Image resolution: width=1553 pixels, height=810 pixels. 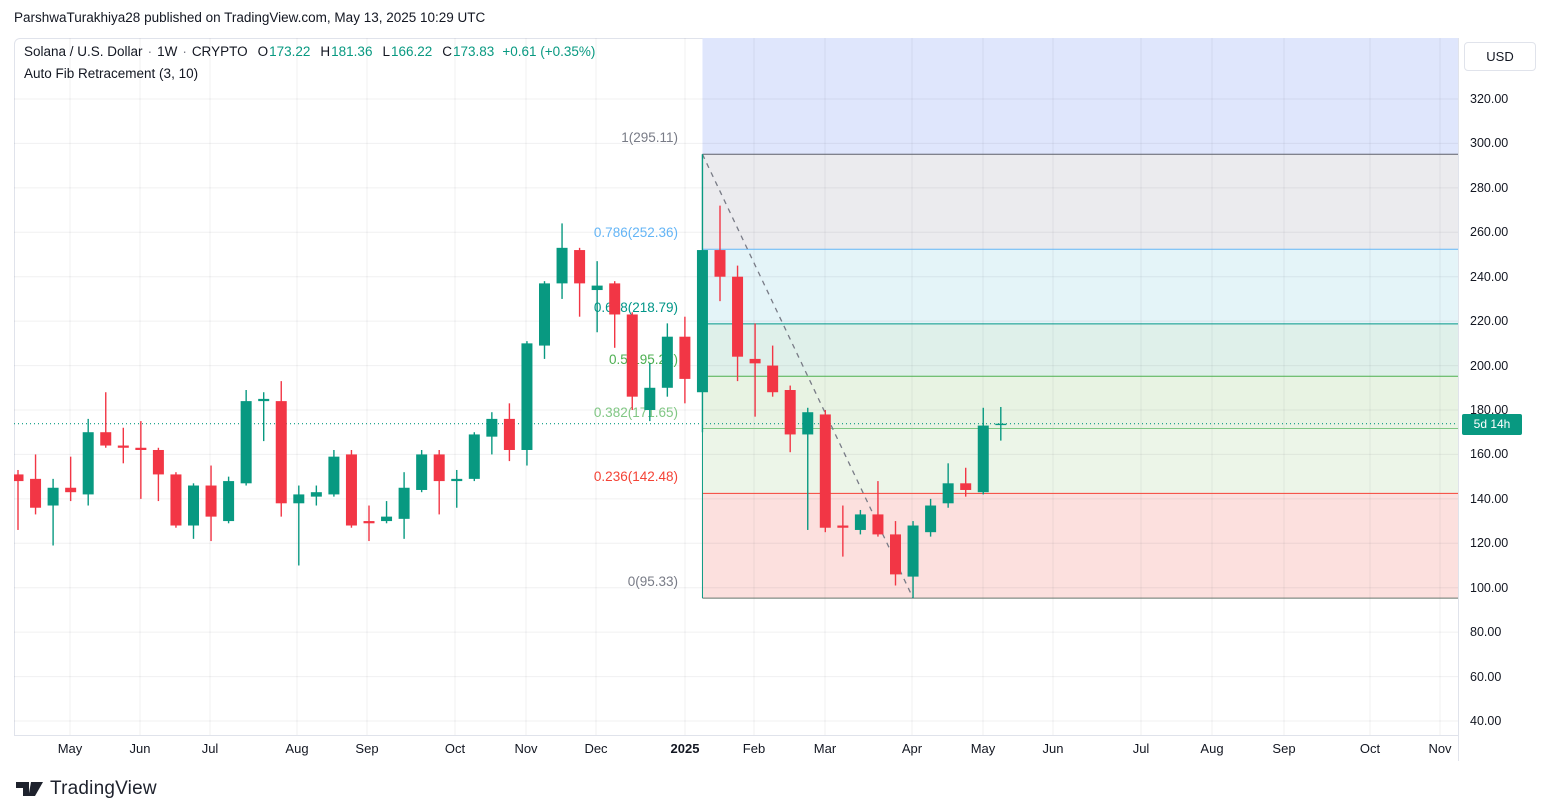 I want to click on fib-trendline, so click(x=807, y=376).